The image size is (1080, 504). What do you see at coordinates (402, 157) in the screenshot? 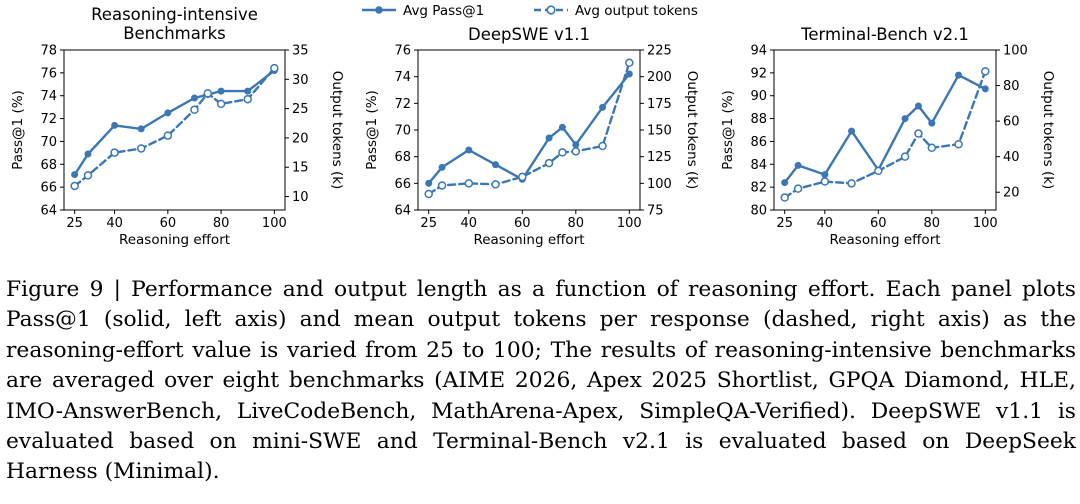
I see `y-tick-label: 68` at bounding box center [402, 157].